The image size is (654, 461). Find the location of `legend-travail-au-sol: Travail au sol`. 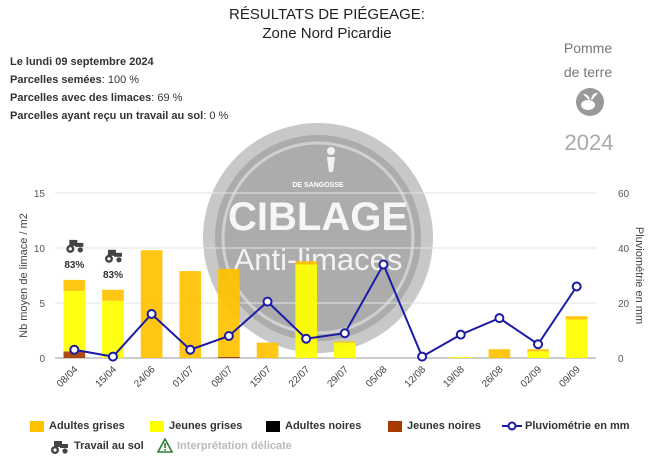

legend-travail-au-sol: Travail au sol is located at coordinates (96, 446).